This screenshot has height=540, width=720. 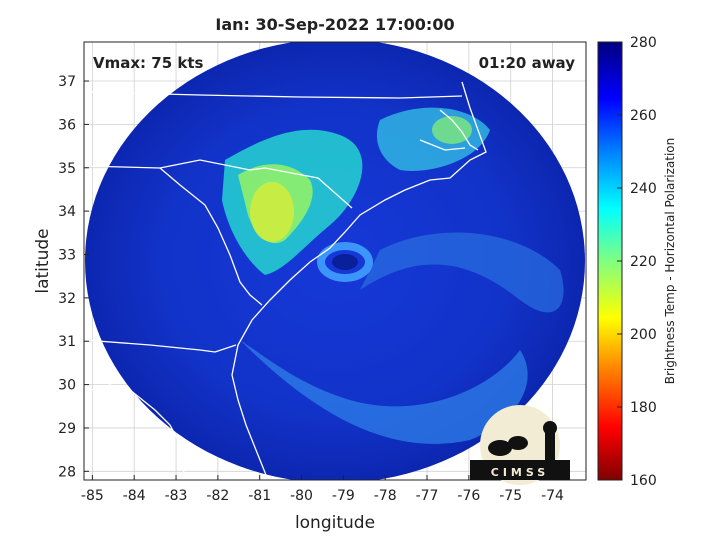 I want to click on colorbar-tick-label: 280, so click(x=643, y=43).